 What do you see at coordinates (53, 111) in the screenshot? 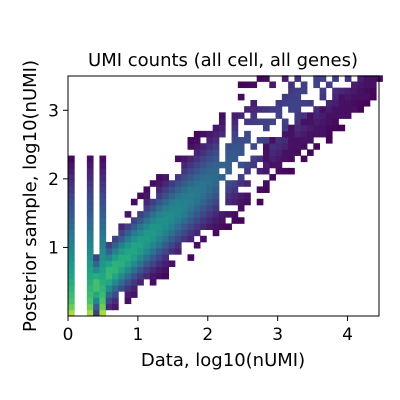
I see `y-tick-label: 3` at bounding box center [53, 111].